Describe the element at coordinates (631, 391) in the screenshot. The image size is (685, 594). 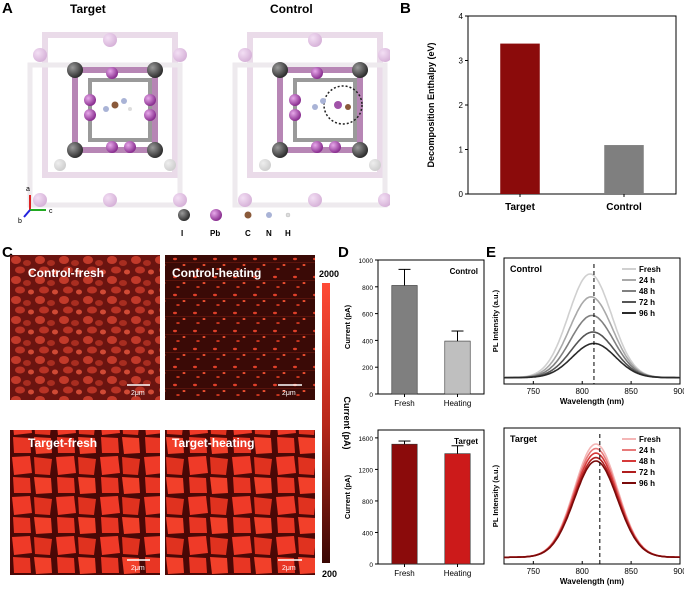
I see `E-control-xtick-label-2: 850` at that location.